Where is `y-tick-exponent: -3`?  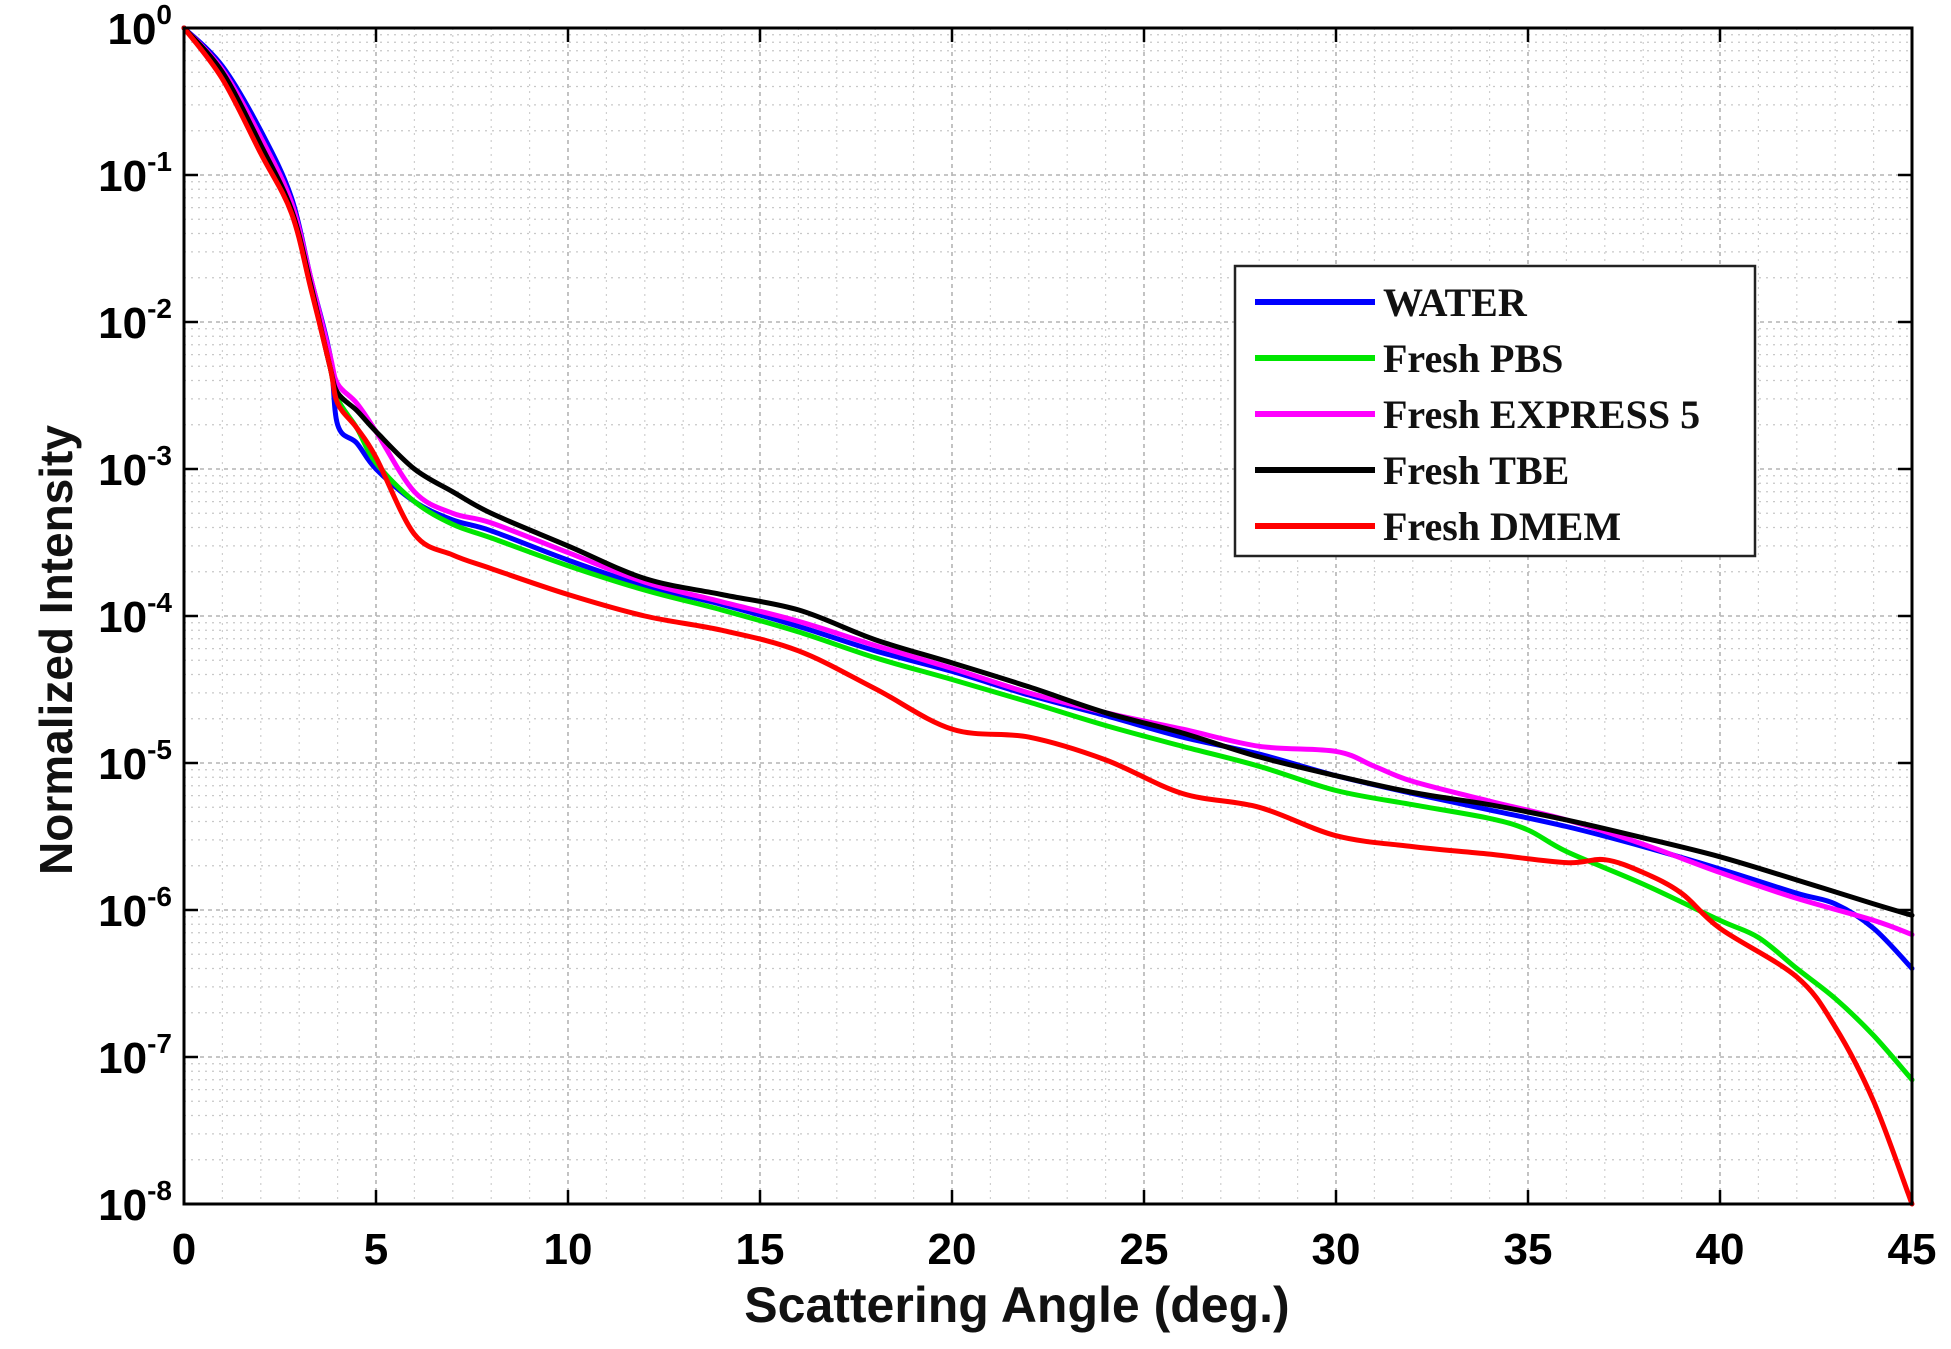
y-tick-exponent: -3 is located at coordinates (159, 455).